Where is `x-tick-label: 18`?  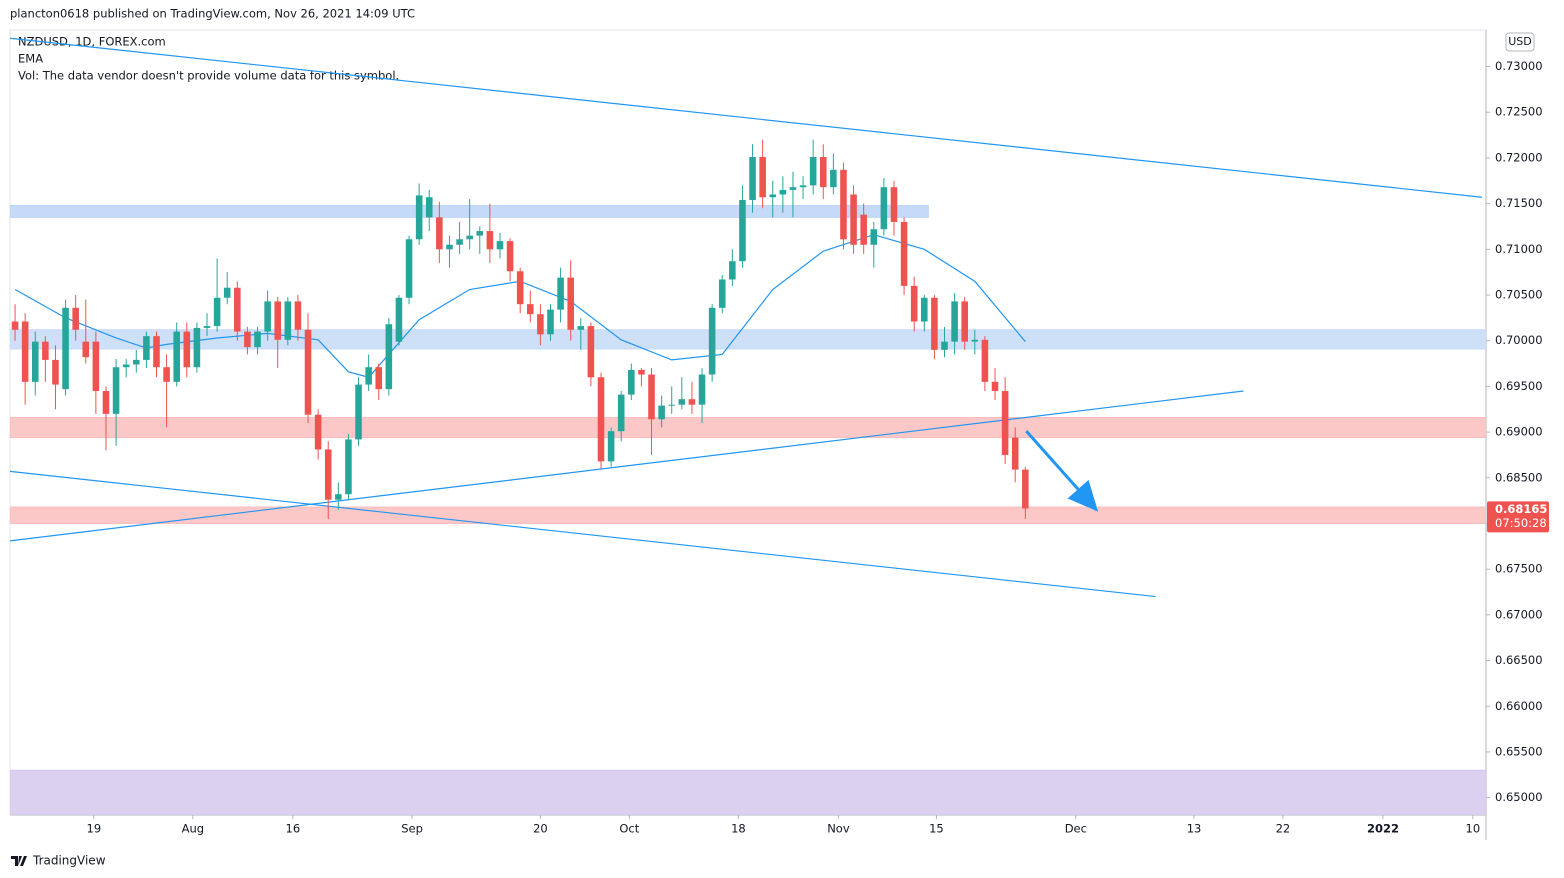
x-tick-label: 18 is located at coordinates (738, 829).